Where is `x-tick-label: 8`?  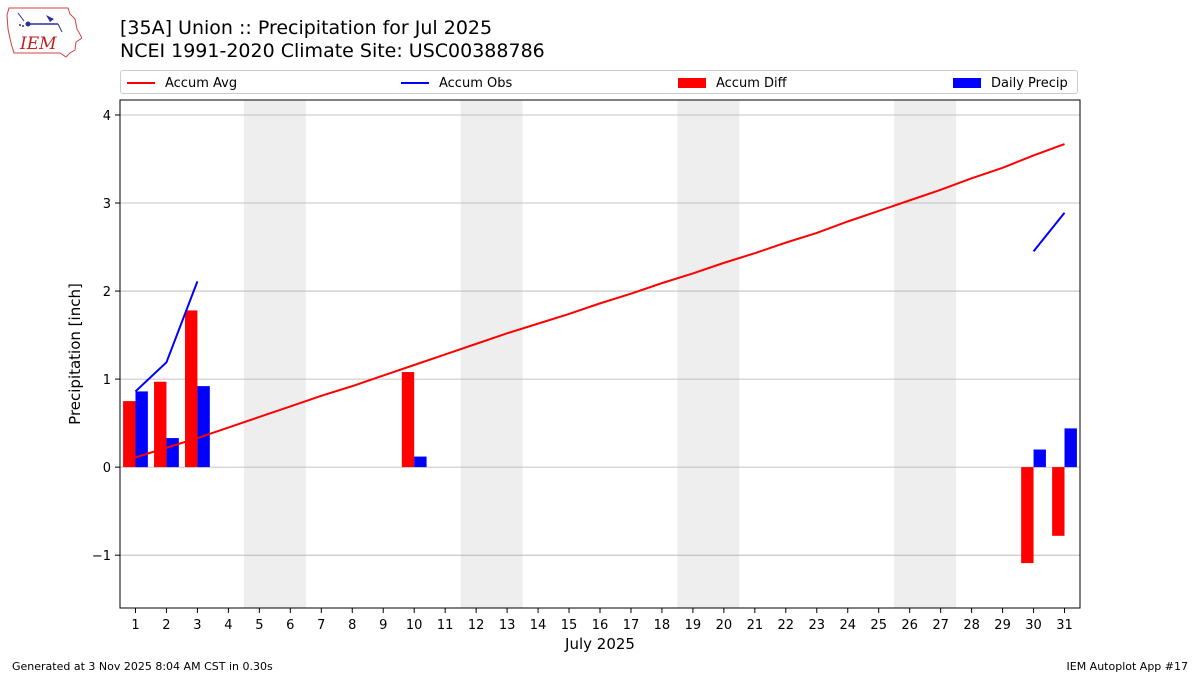
x-tick-label: 8 is located at coordinates (352, 625).